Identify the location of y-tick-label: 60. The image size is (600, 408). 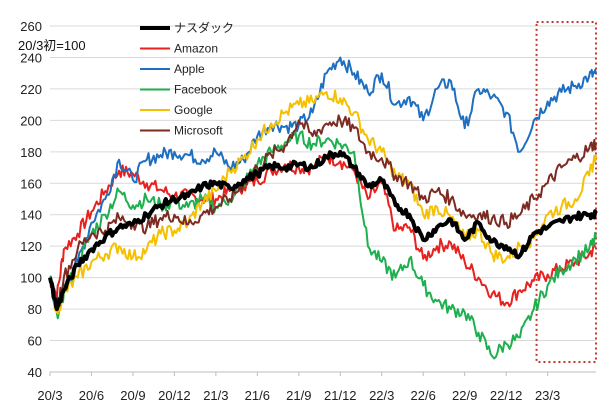
(35, 341).